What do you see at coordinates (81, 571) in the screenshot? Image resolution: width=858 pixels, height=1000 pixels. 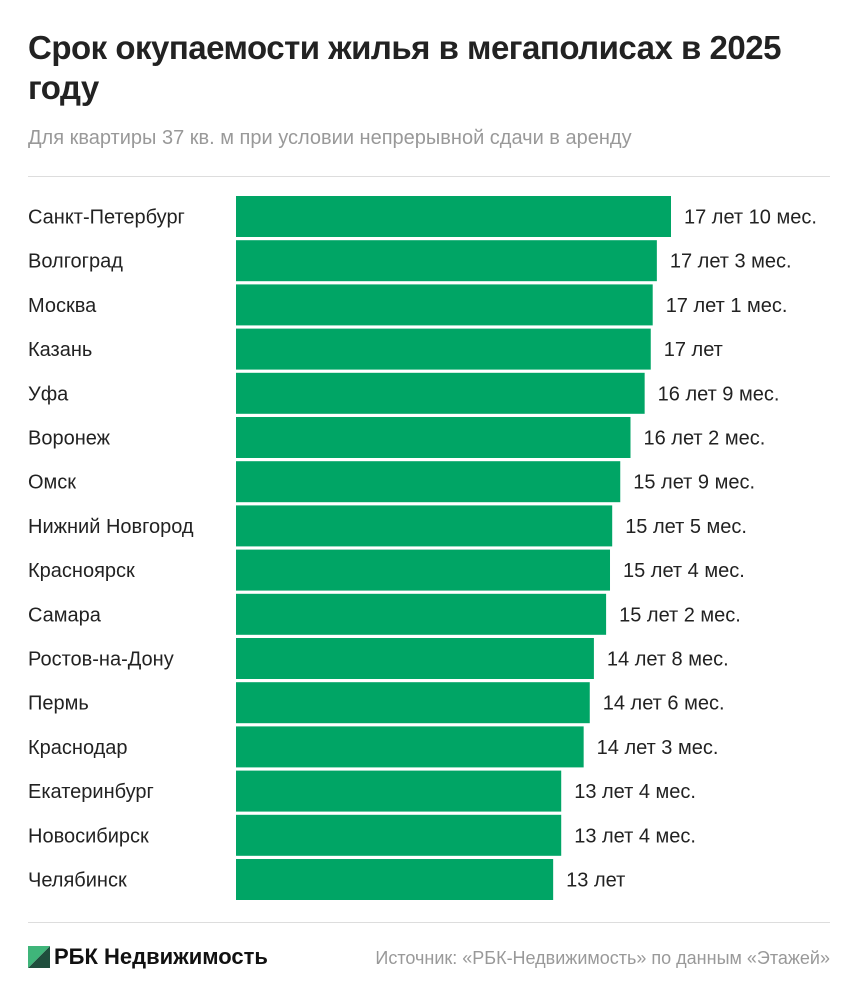 I see `category-label: Красноярск` at bounding box center [81, 571].